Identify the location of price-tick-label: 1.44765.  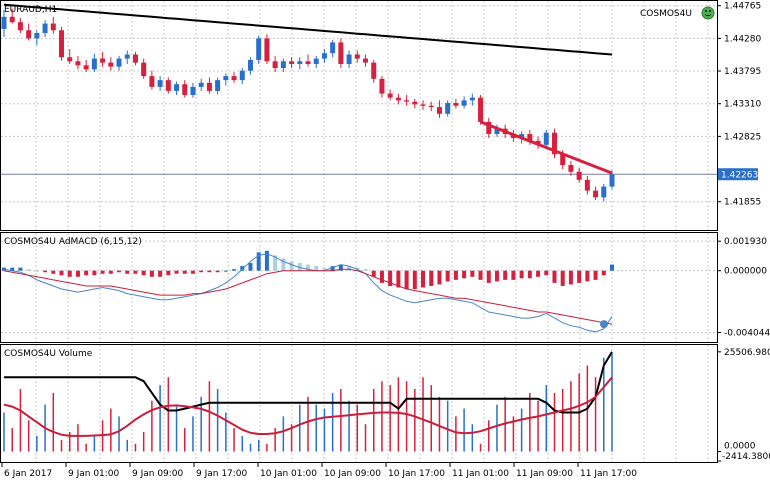
(742, 7).